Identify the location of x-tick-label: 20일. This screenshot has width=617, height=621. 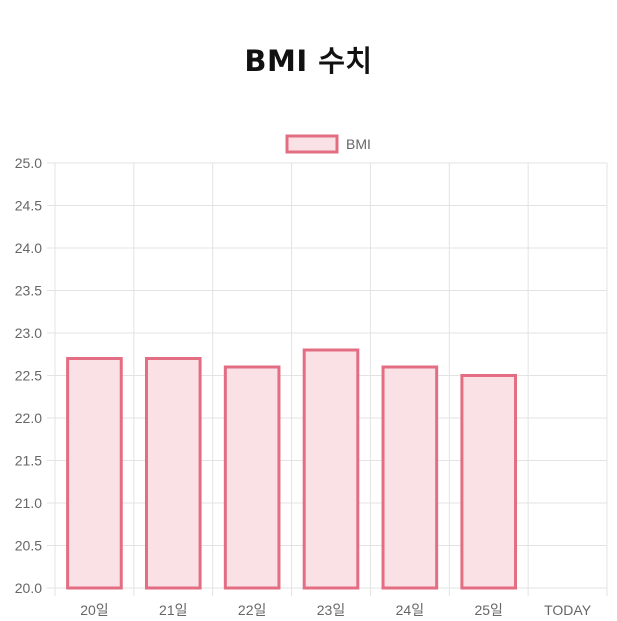
(94, 610).